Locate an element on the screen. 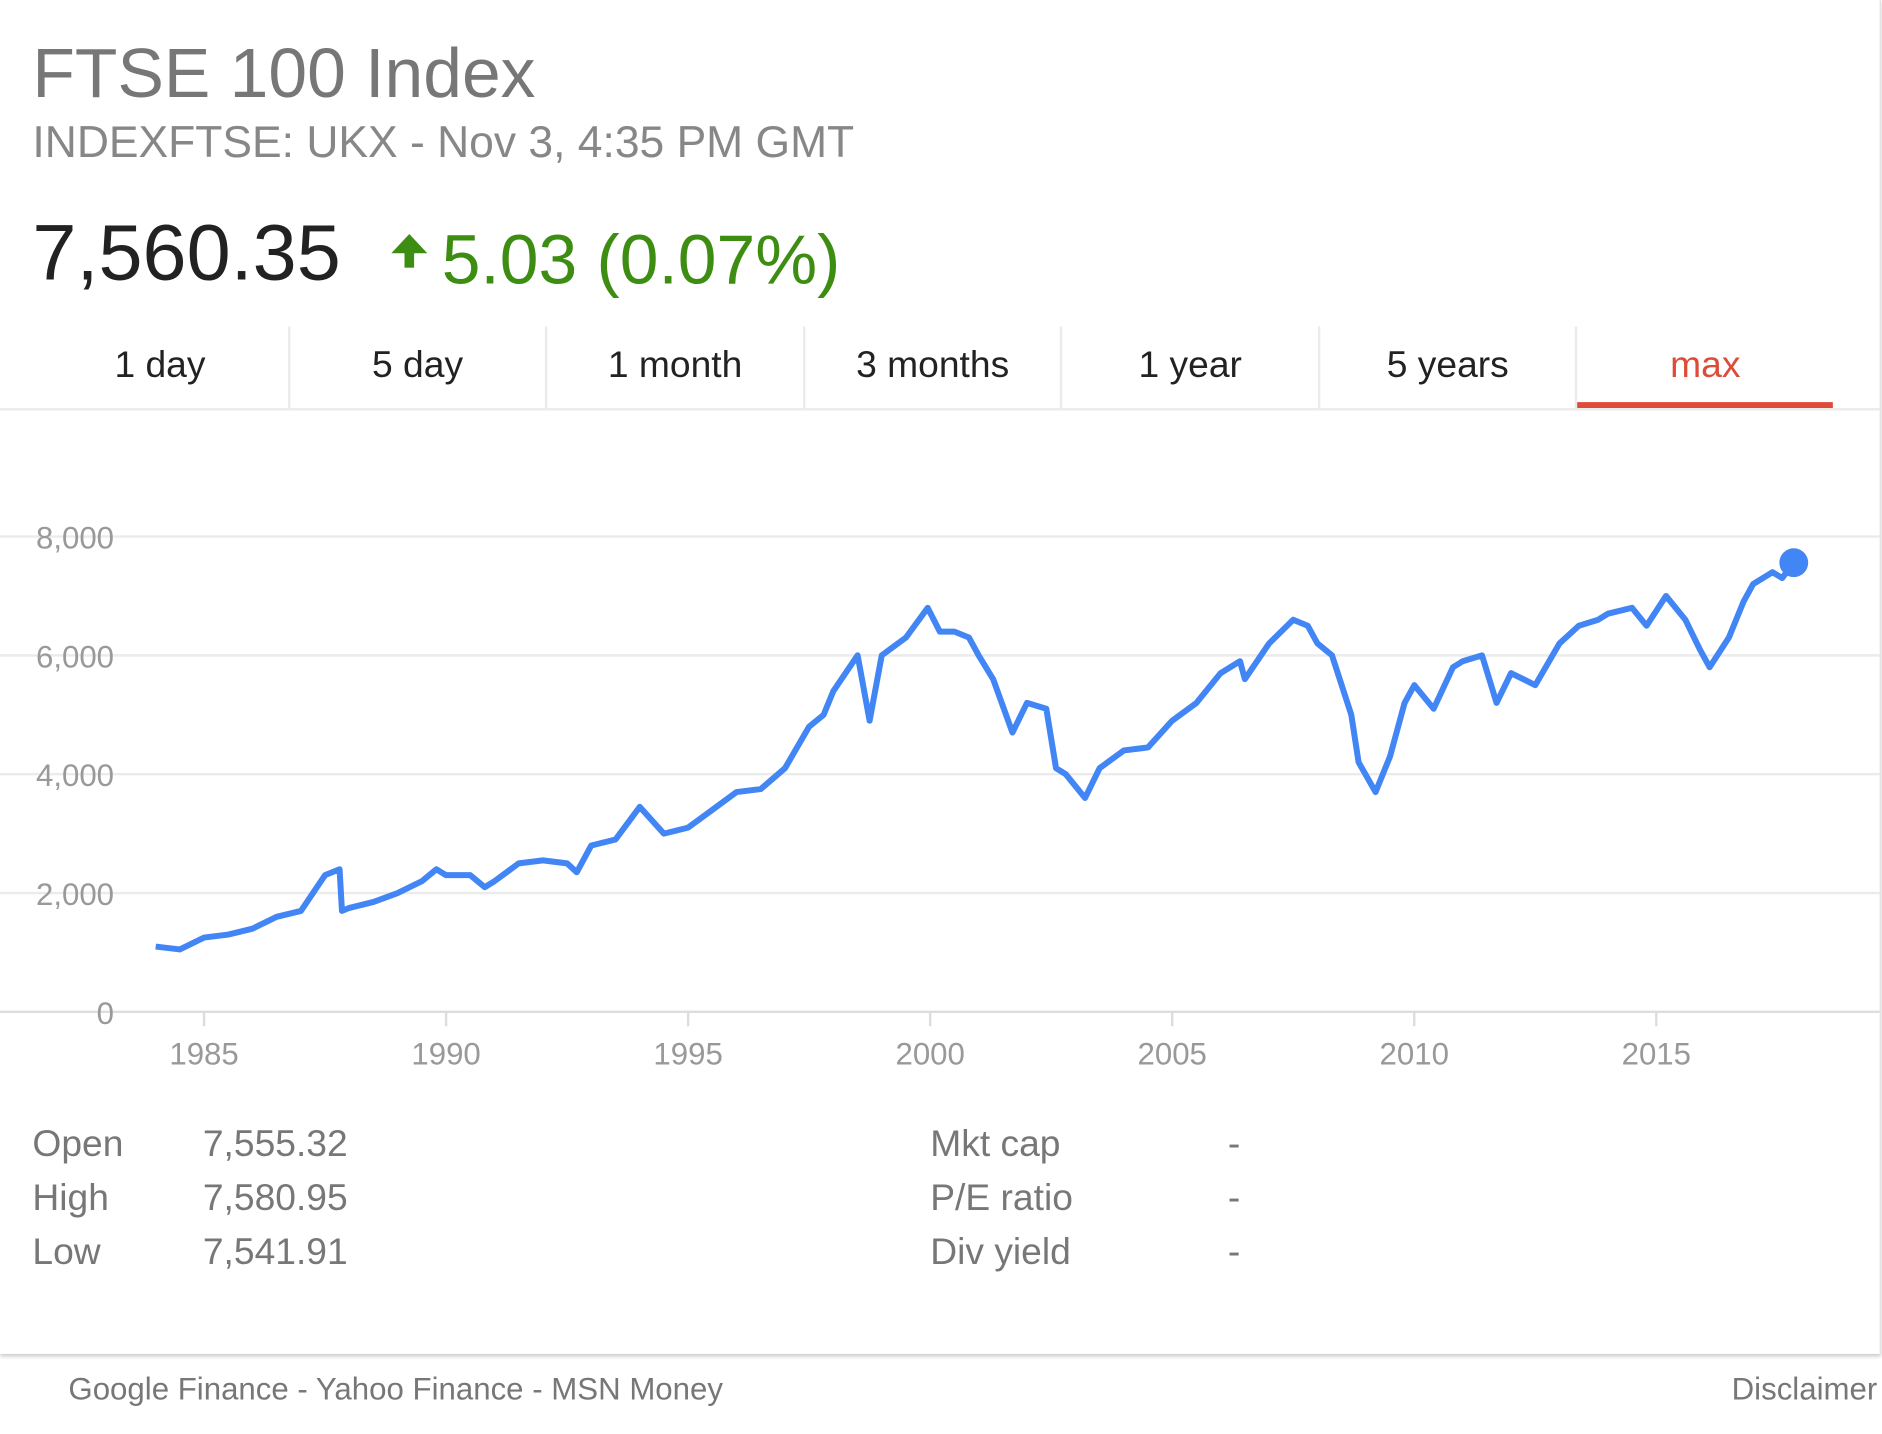  disclaimer-text: Disclaimer is located at coordinates (1804, 1388).